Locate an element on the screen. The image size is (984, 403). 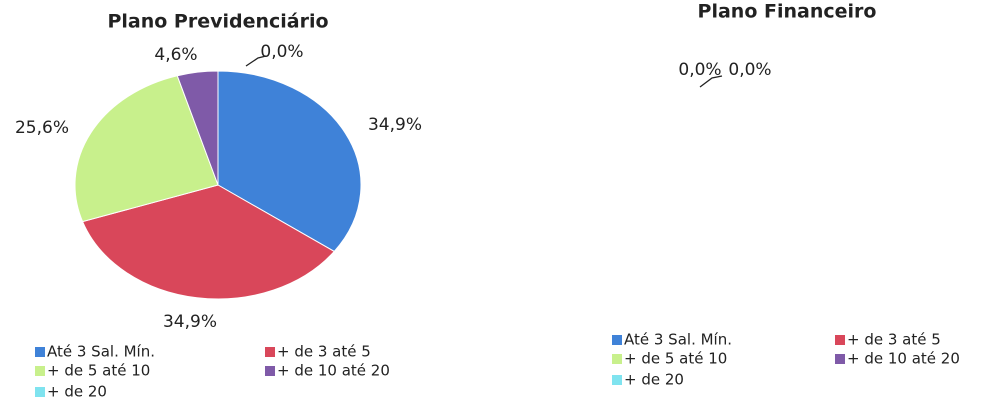
data-label: 4,6% is located at coordinates (175, 55).